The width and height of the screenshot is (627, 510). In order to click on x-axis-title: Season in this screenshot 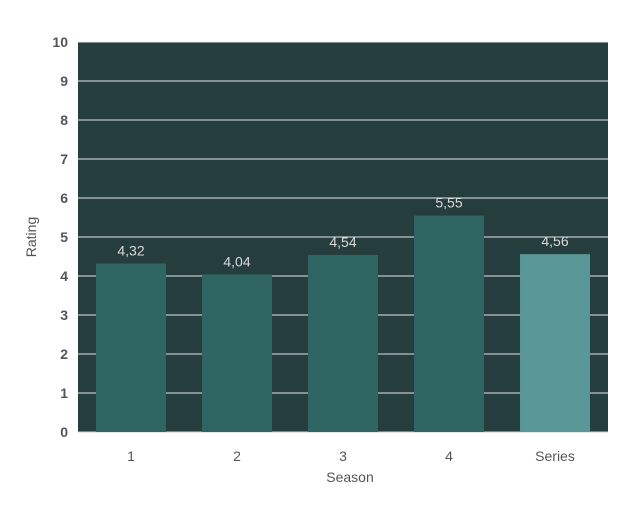, I will do `click(349, 477)`.